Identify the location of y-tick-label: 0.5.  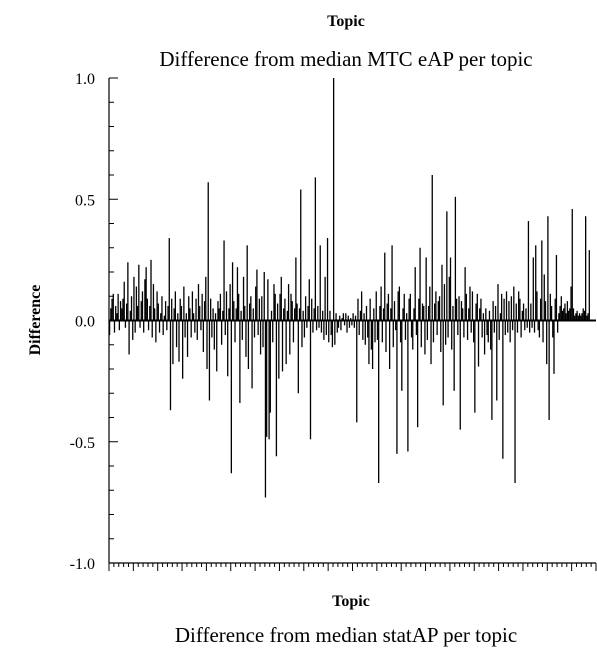
(85, 200).